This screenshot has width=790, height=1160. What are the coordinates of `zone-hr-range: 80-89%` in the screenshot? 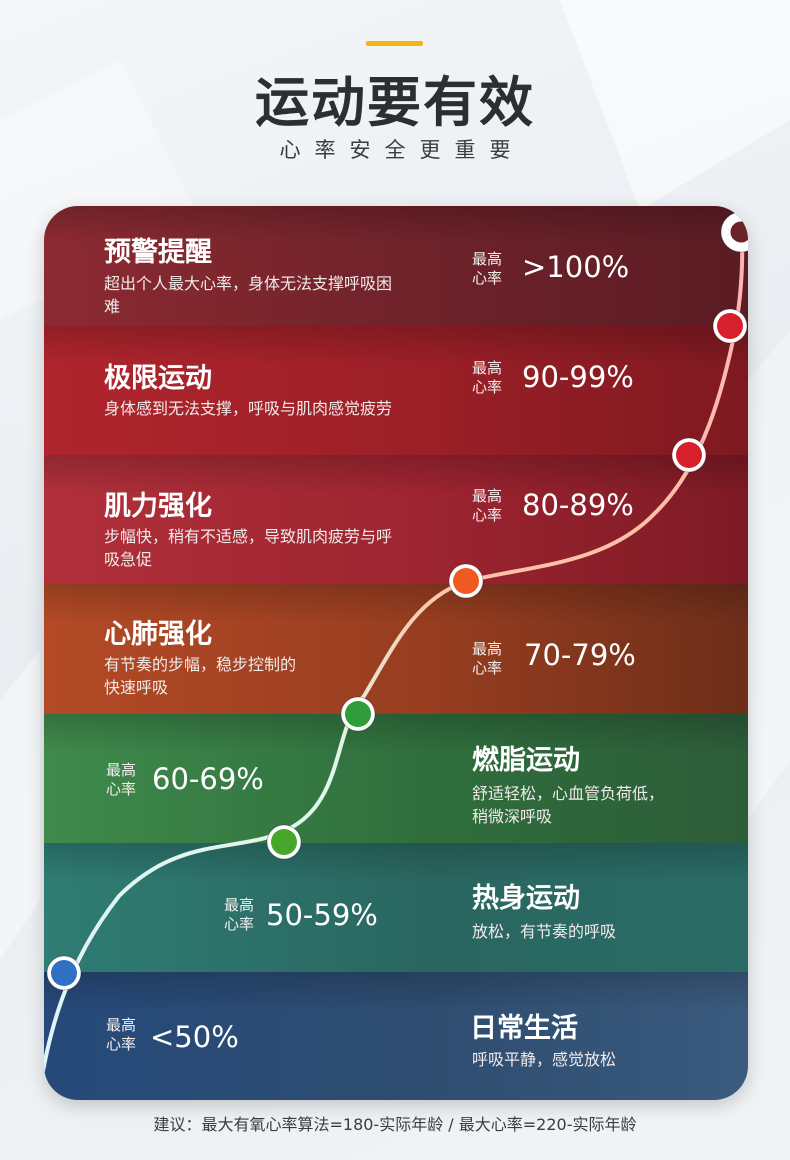 It's located at (578, 505).